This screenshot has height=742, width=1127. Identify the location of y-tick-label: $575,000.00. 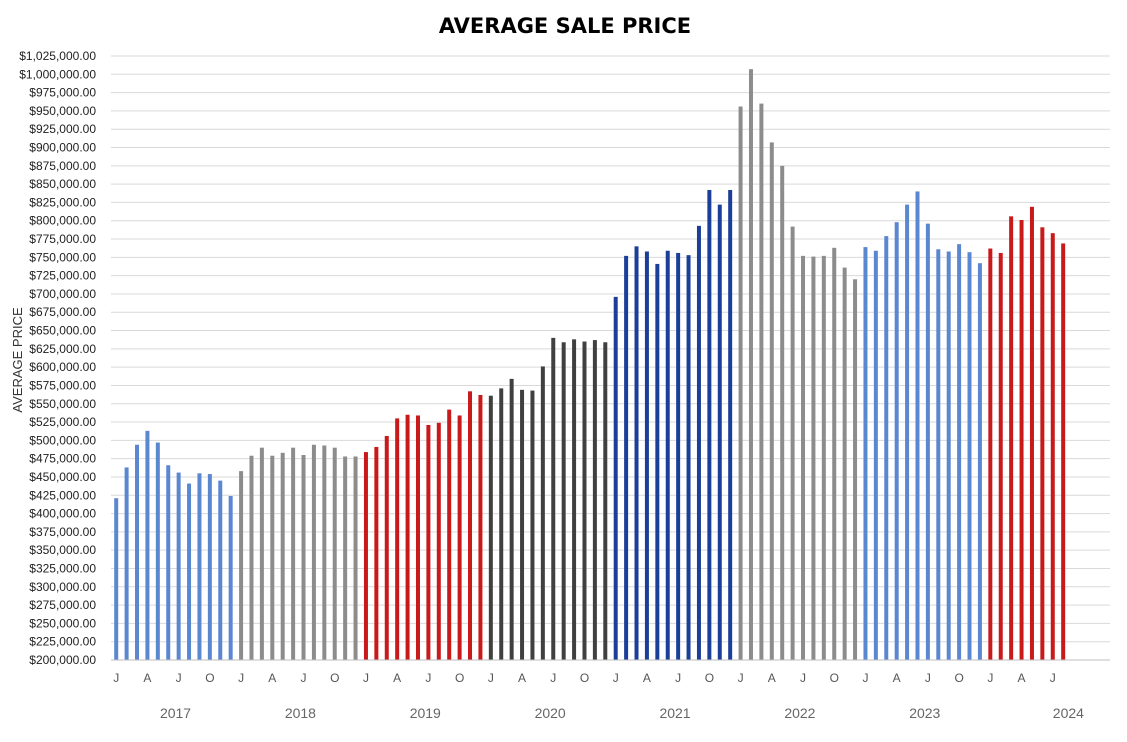
(62, 385).